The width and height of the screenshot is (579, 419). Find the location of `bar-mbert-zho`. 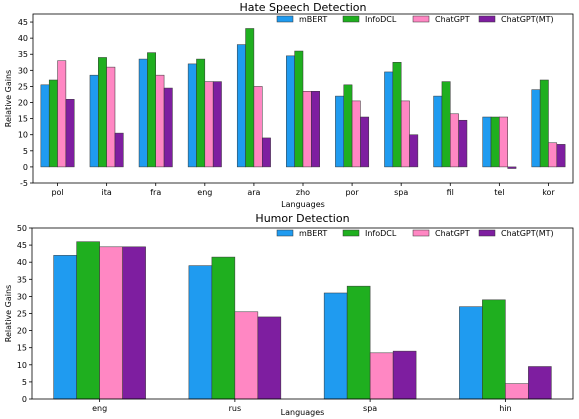

bar-mbert-zho is located at coordinates (290, 111).